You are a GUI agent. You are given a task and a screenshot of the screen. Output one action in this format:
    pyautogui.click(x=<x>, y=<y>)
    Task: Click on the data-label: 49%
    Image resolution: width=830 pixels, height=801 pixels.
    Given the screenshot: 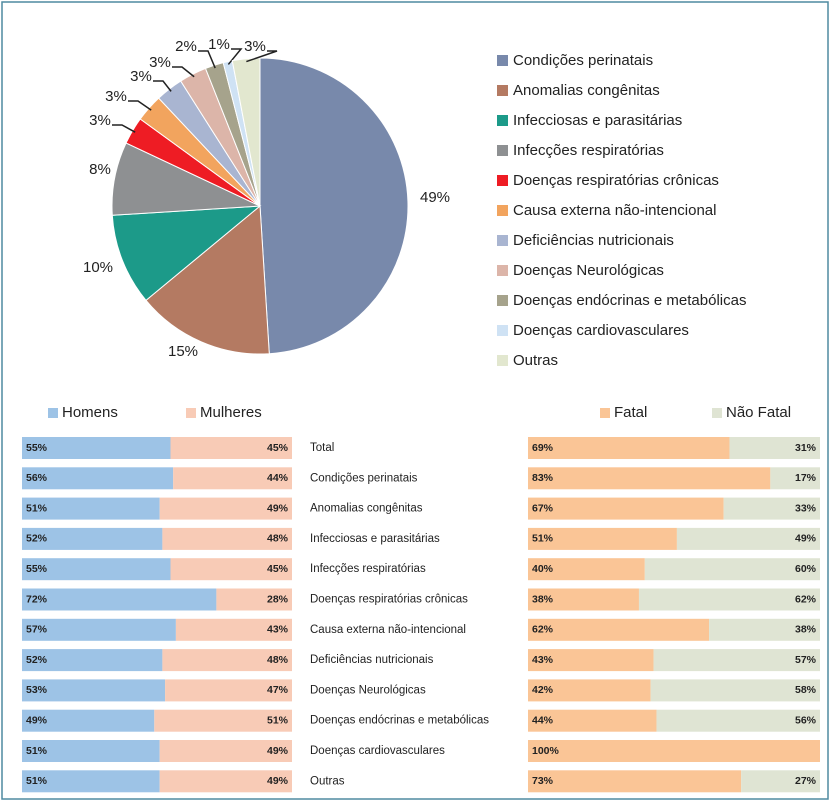 What is the action you would take?
    pyautogui.click(x=806, y=539)
    